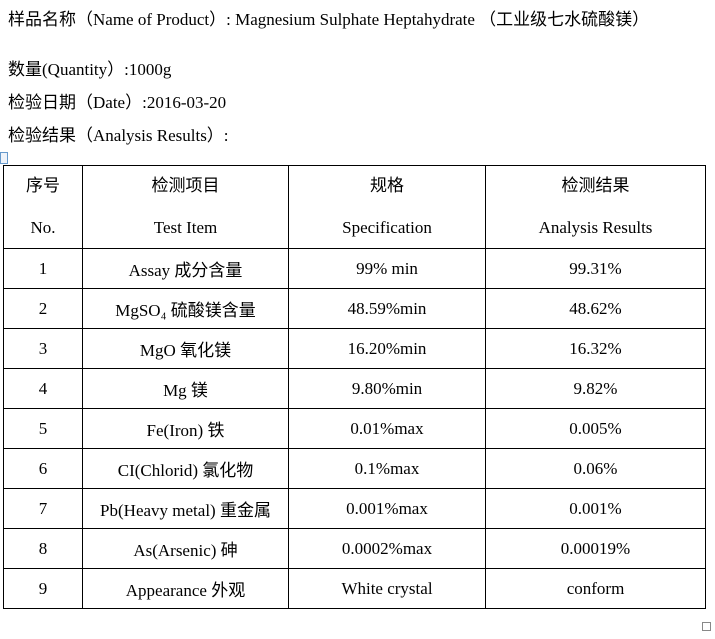 The image size is (715, 639). Describe the element at coordinates (185, 348) in the screenshot. I see `test-item-cell: MgO 氧化镁` at that location.